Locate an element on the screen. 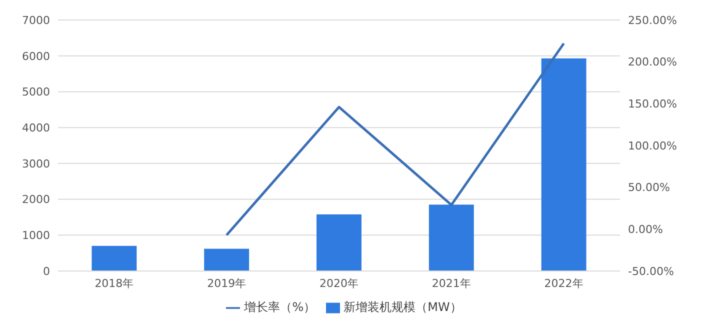 This screenshot has width=703, height=329. y-tick-label: 3000 is located at coordinates (36, 163).